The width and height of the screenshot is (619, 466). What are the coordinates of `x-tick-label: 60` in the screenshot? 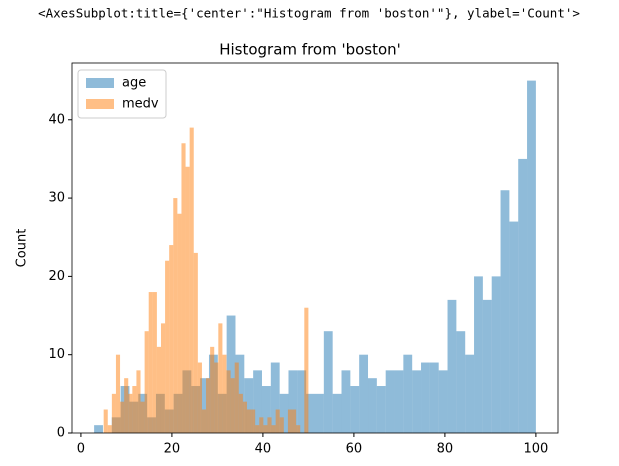 It's located at (354, 449).